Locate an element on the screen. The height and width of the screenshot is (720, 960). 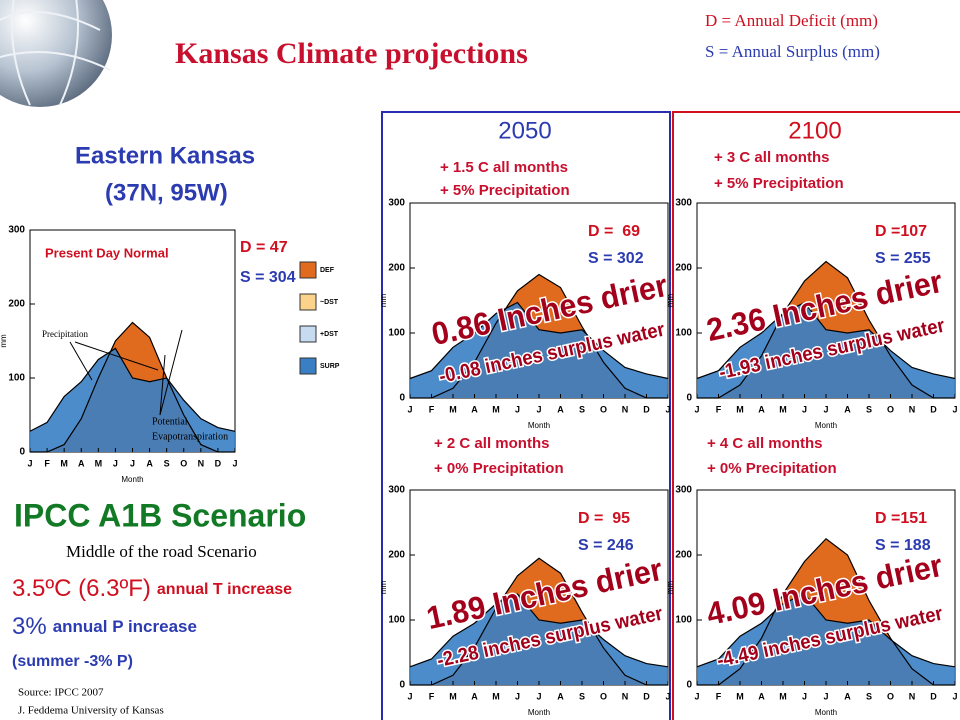
summer-note: (summer -3% P) is located at coordinates (72, 661).